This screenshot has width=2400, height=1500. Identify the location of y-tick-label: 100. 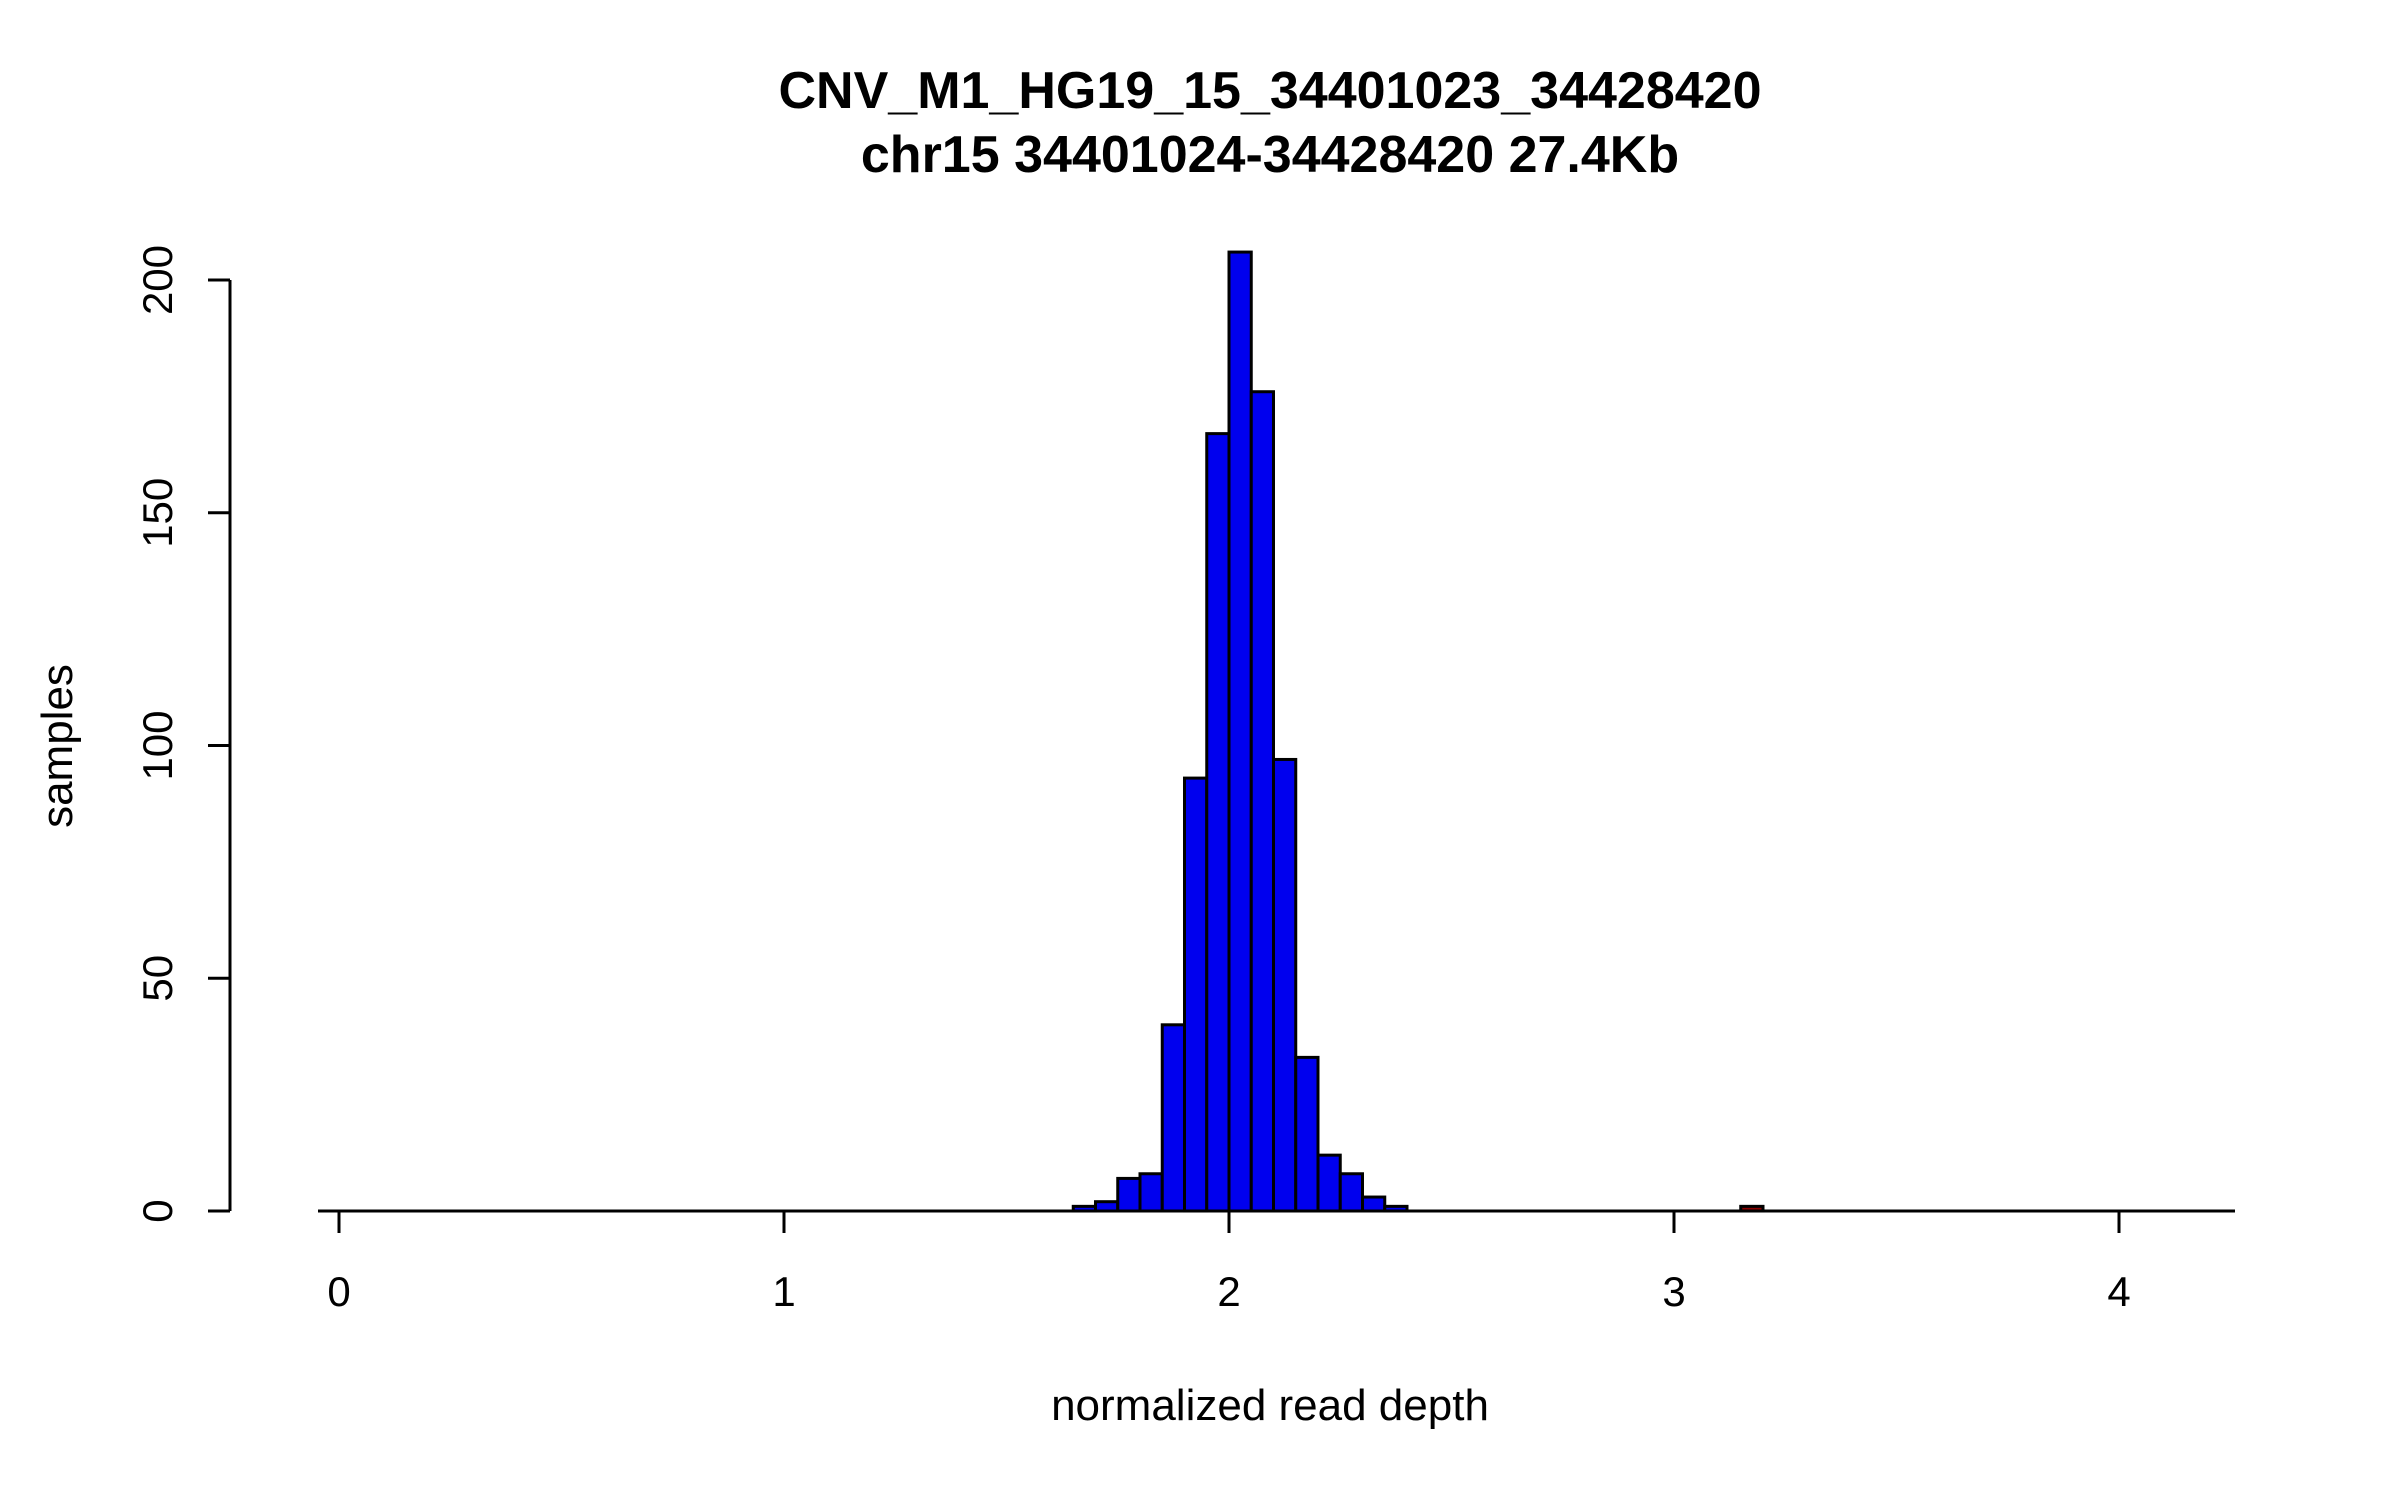
(157, 745).